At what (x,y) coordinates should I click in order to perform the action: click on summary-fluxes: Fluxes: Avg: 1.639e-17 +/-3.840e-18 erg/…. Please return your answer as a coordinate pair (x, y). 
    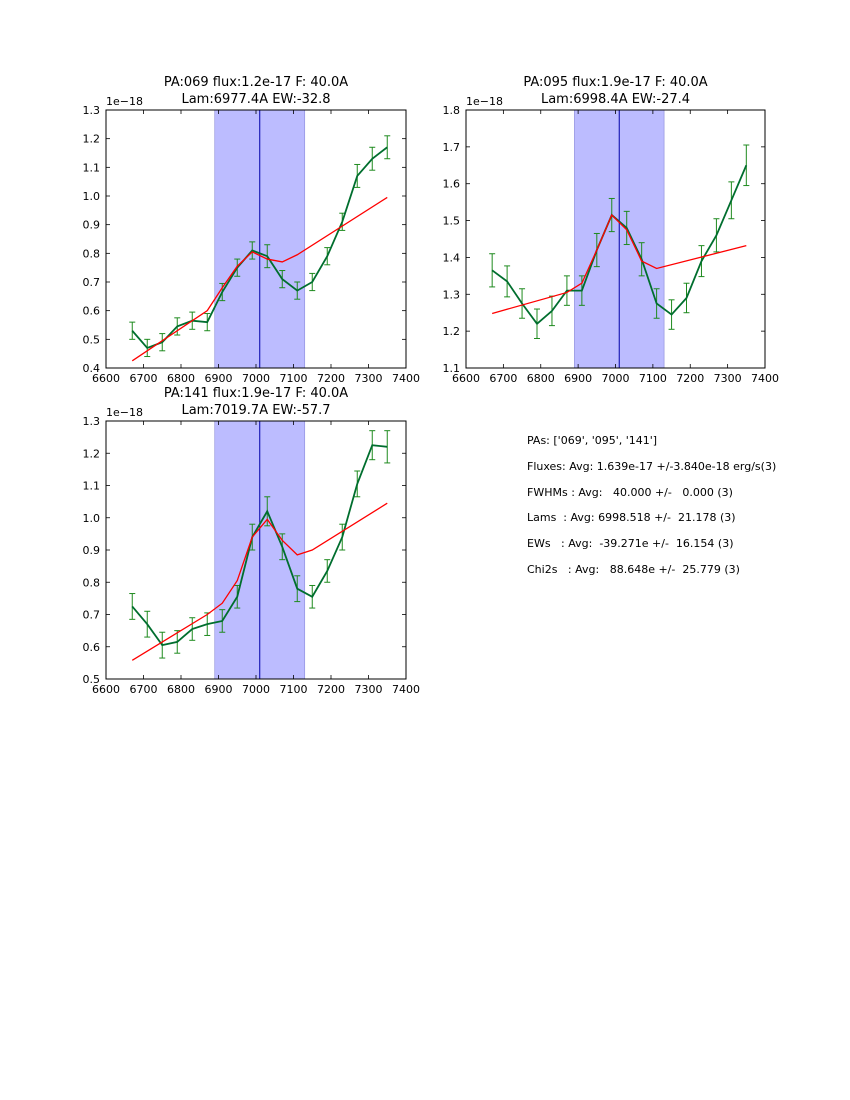
    Looking at the image, I should click on (652, 466).